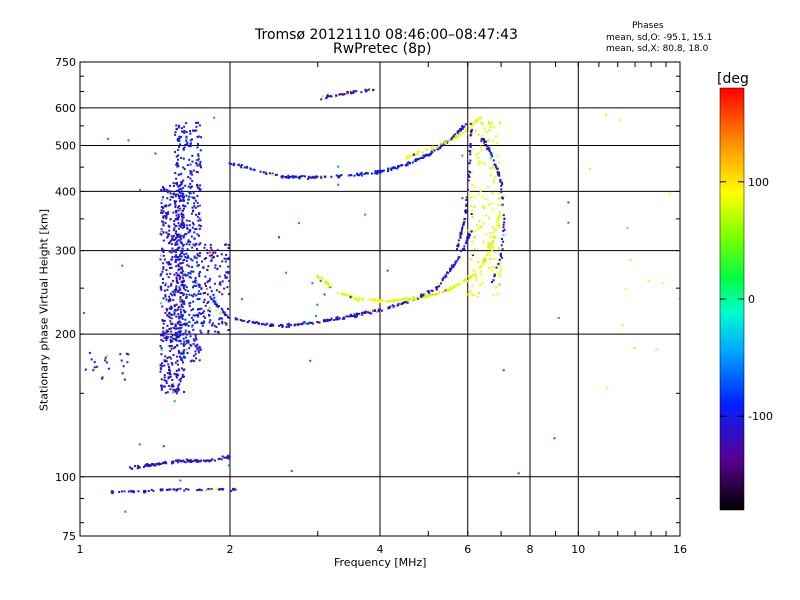  I want to click on colorbar-tick-label-1: 0, so click(751, 299).